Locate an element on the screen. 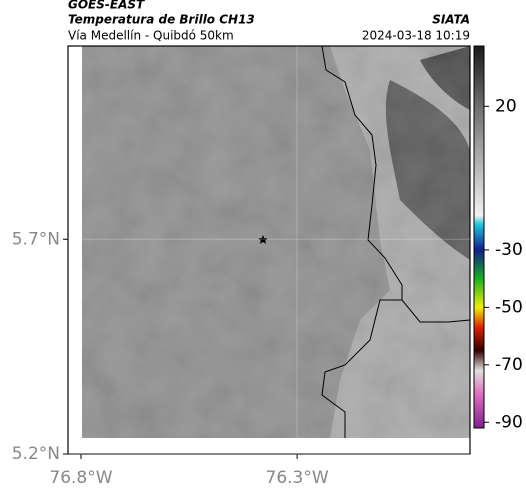  colorbar is located at coordinates (479, 237).